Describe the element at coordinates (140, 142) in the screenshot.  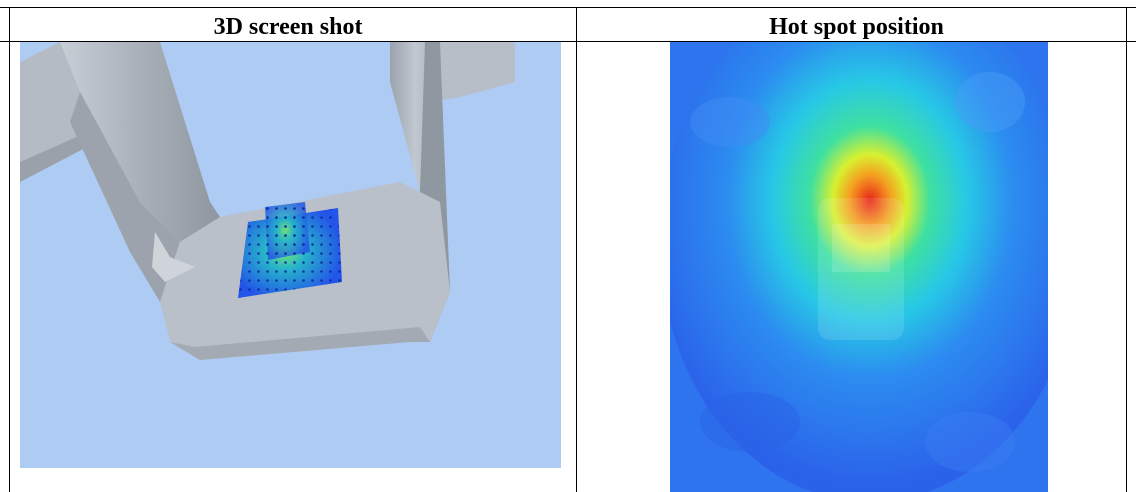
I see `left-arm` at that location.